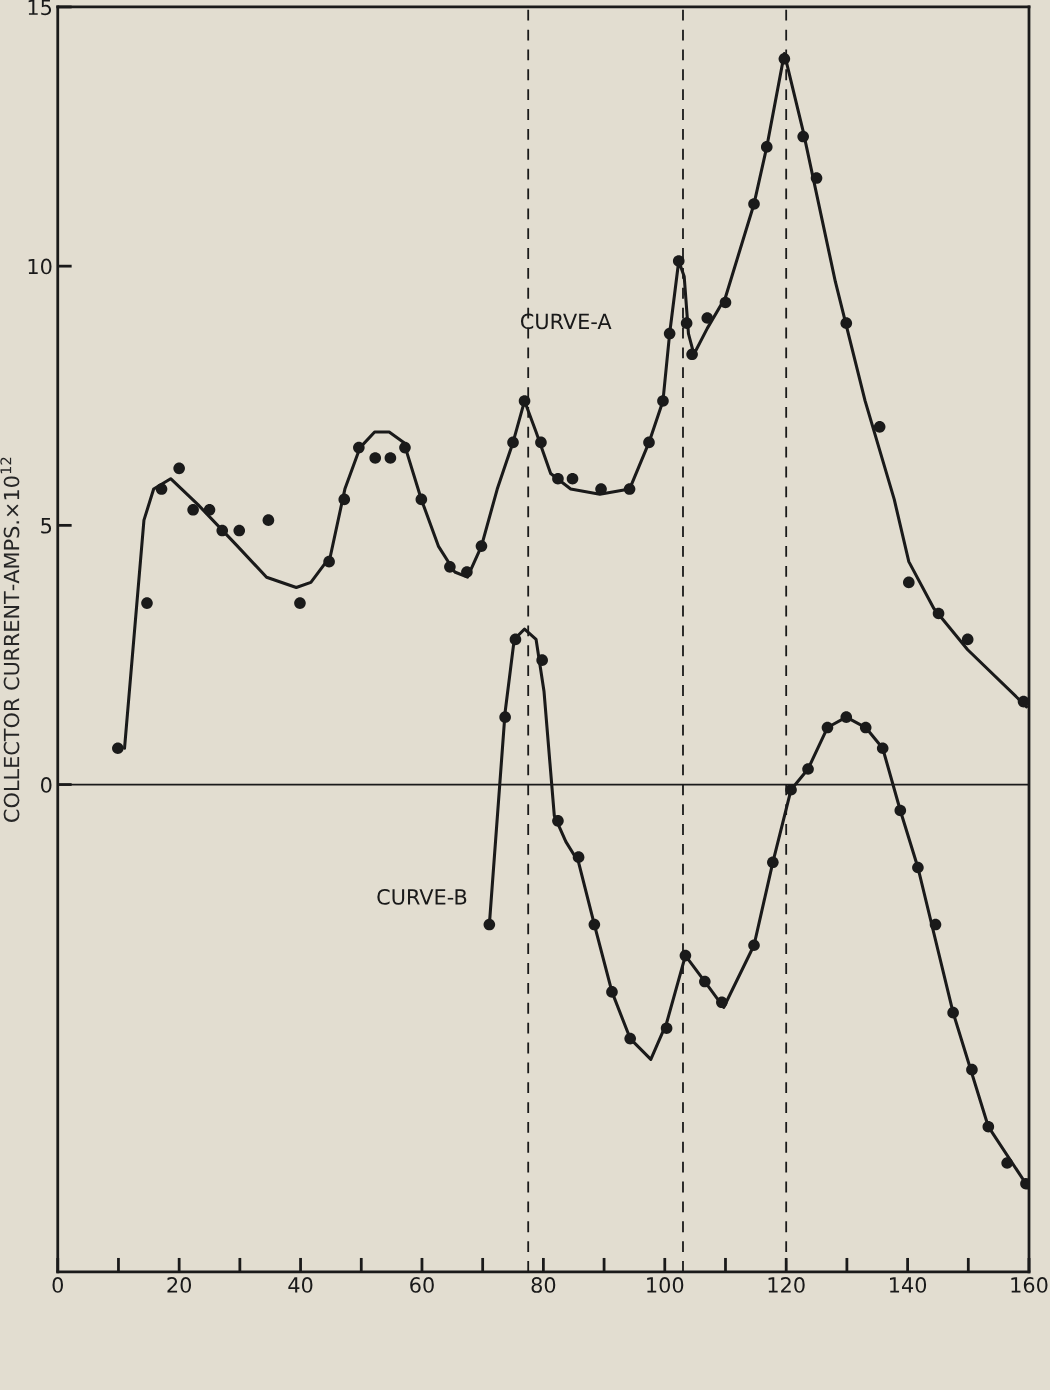  What do you see at coordinates (543, 1285) in the screenshot?
I see `x-tick-label: 80` at bounding box center [543, 1285].